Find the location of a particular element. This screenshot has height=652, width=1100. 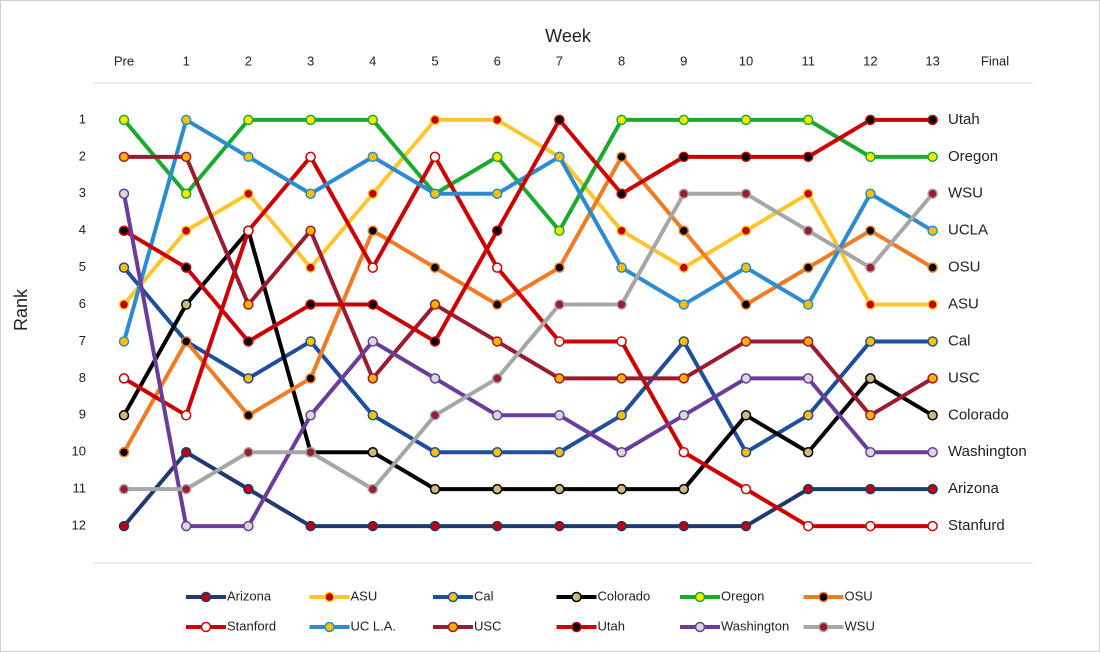

y-tick-label: 4 is located at coordinates (82, 229).